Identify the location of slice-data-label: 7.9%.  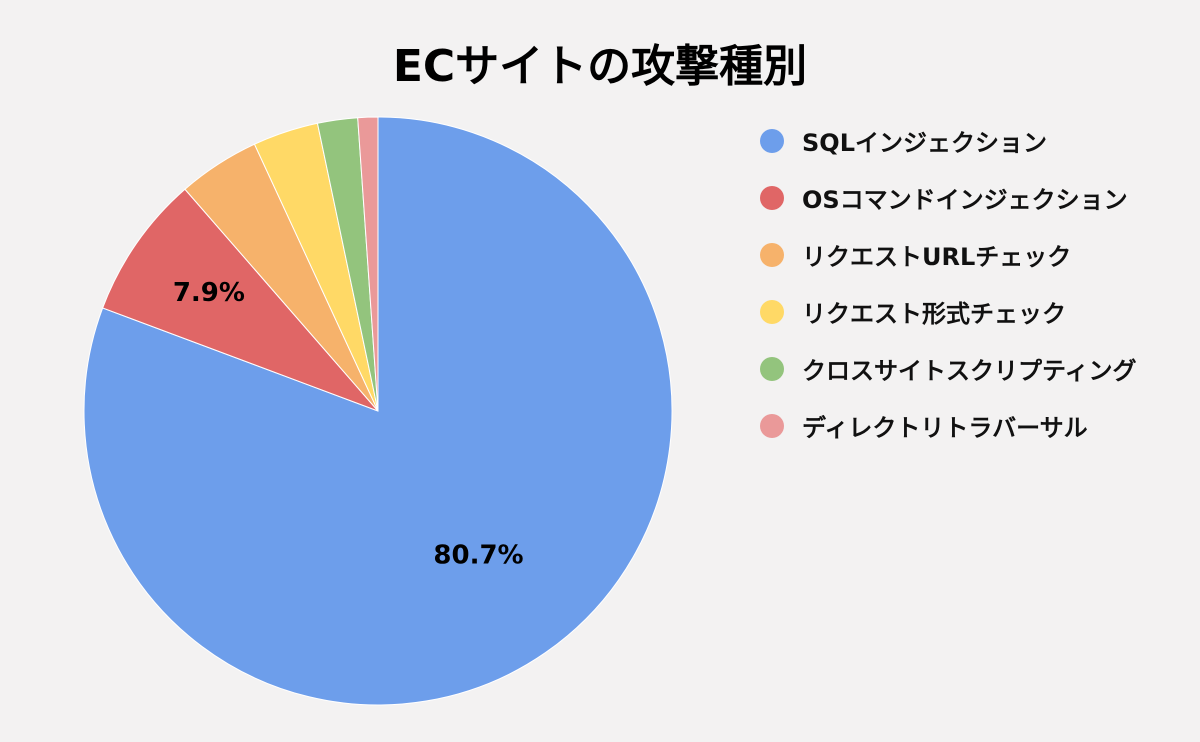
(209, 293).